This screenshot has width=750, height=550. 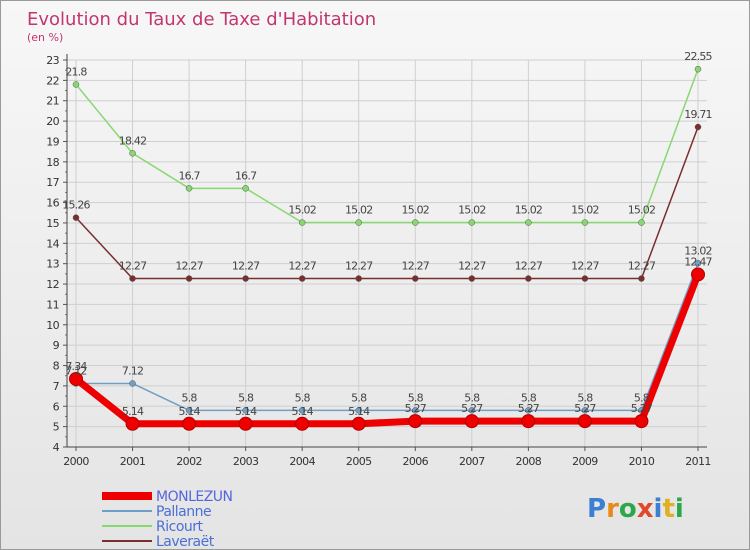 What do you see at coordinates (52, 101) in the screenshot?
I see `y-tick-label: 21` at bounding box center [52, 101].